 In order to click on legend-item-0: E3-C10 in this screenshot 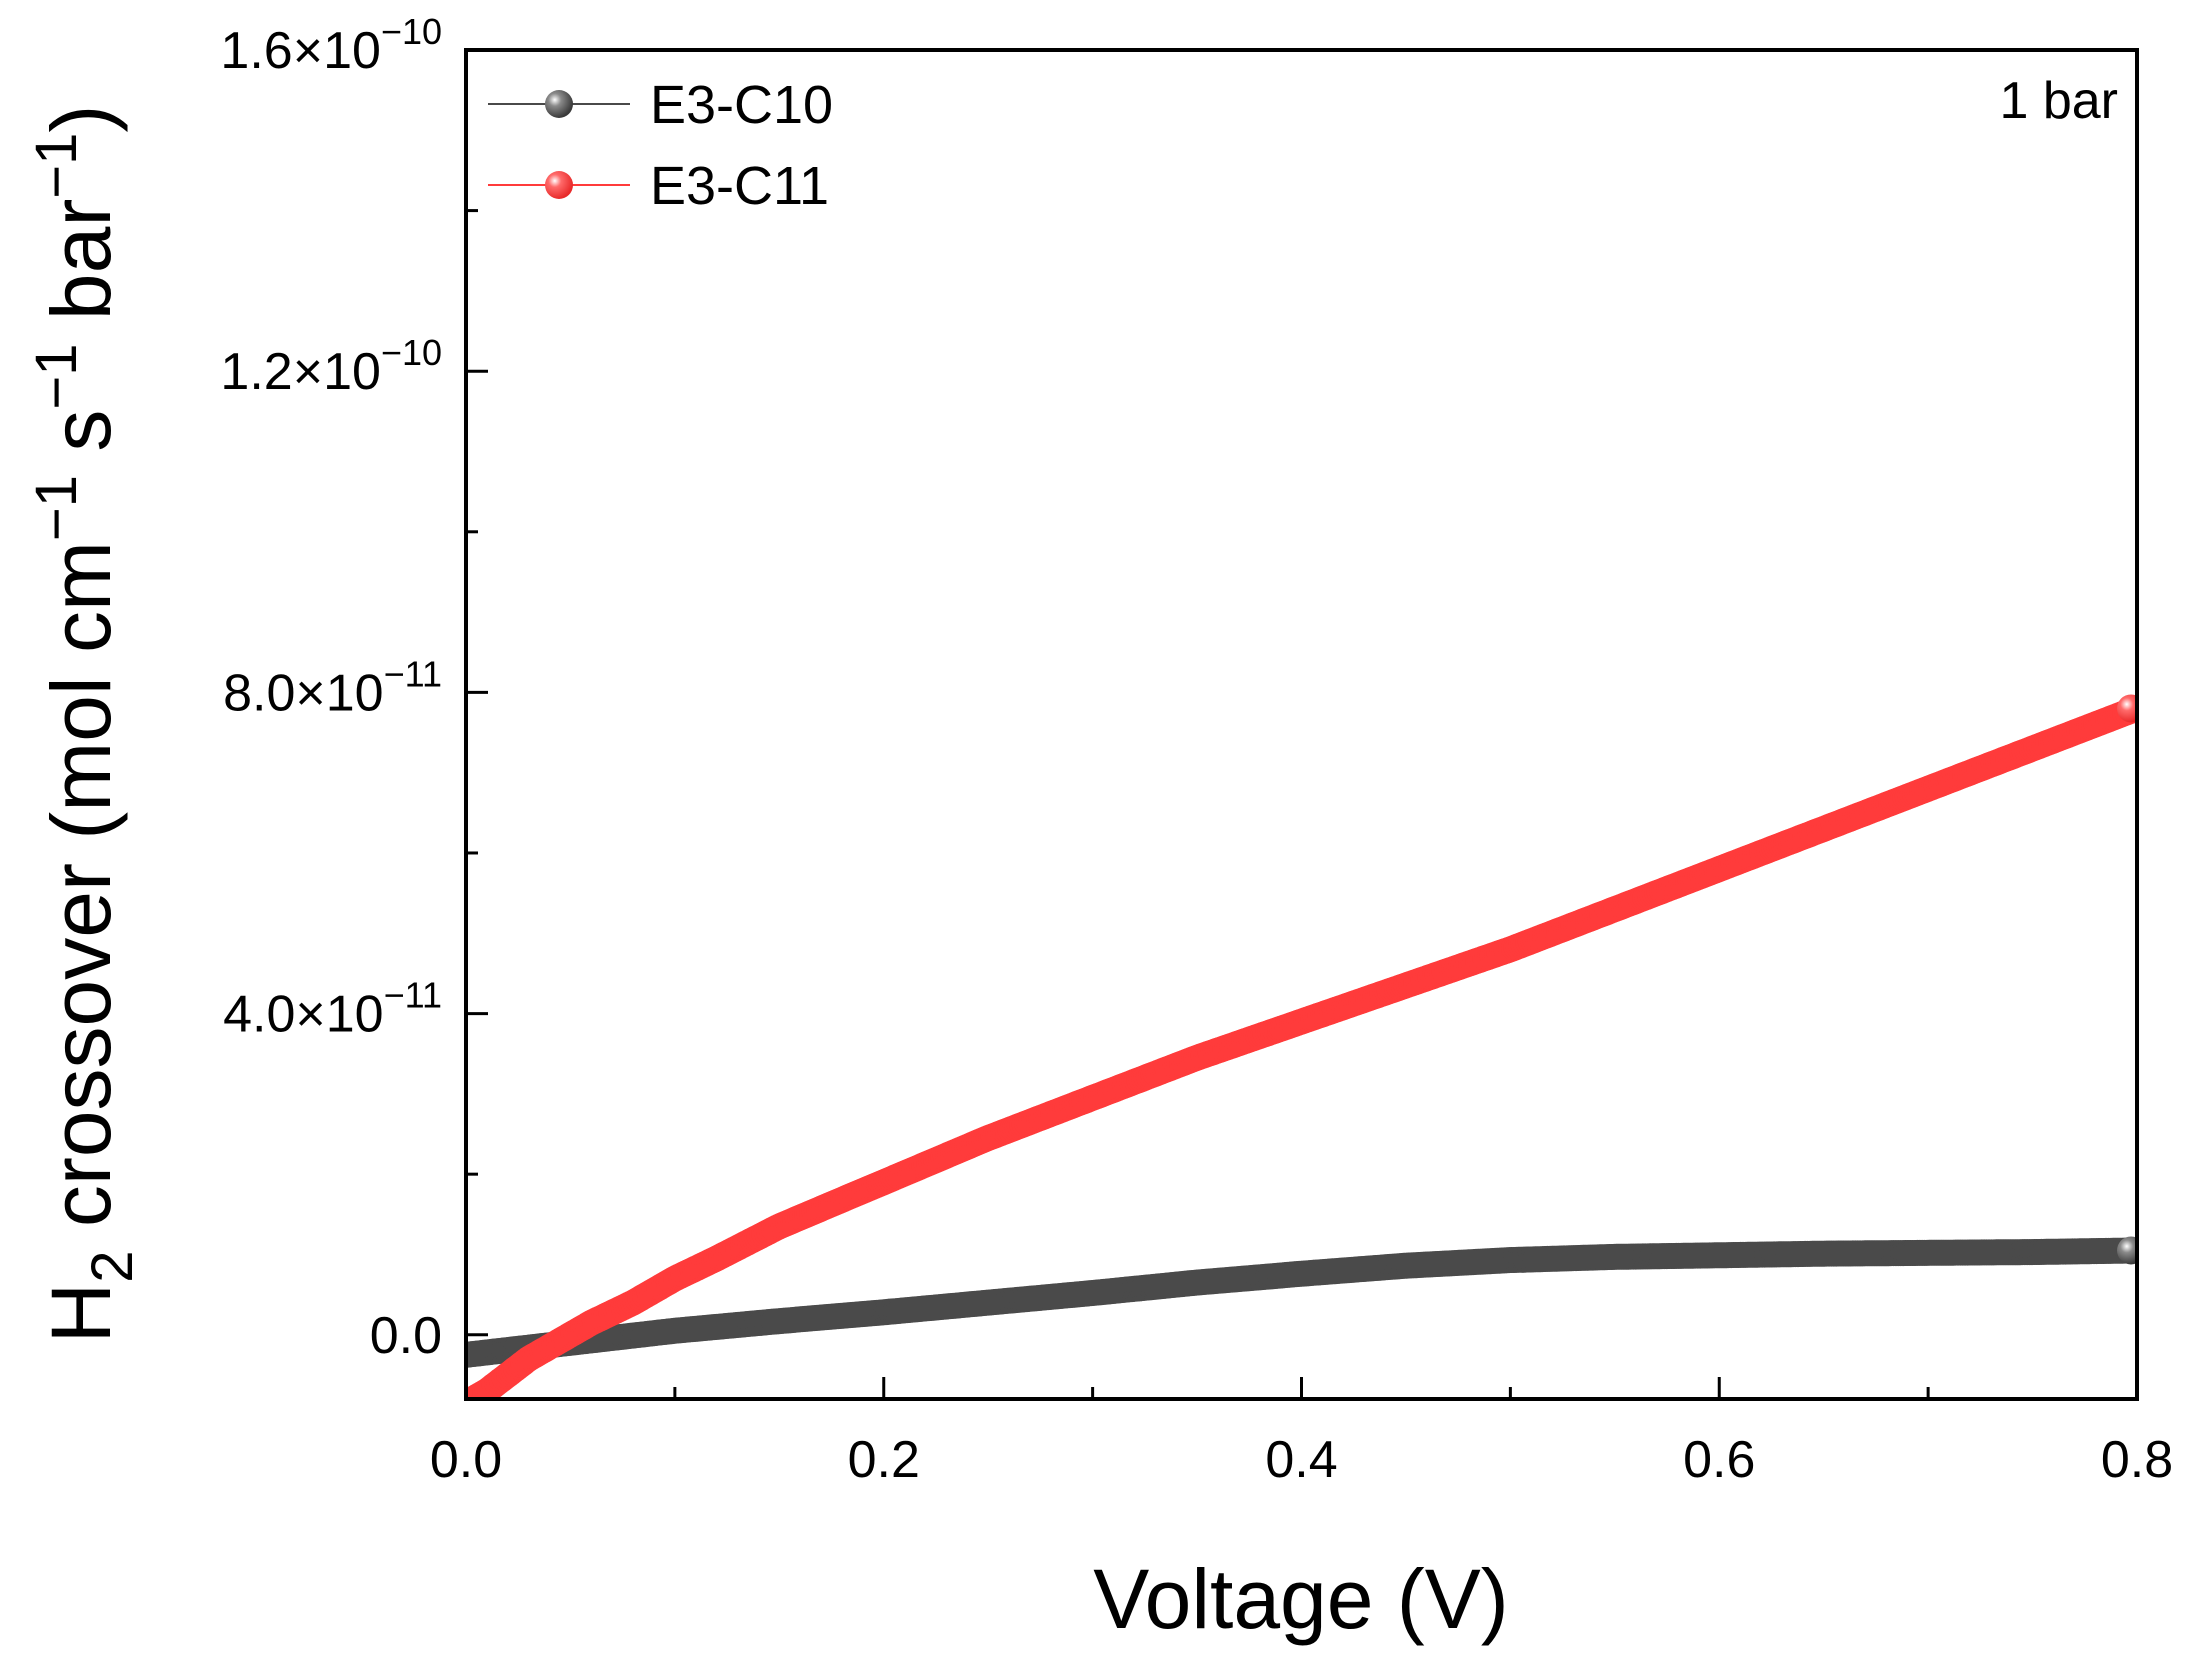, I will do `click(660, 105)`.